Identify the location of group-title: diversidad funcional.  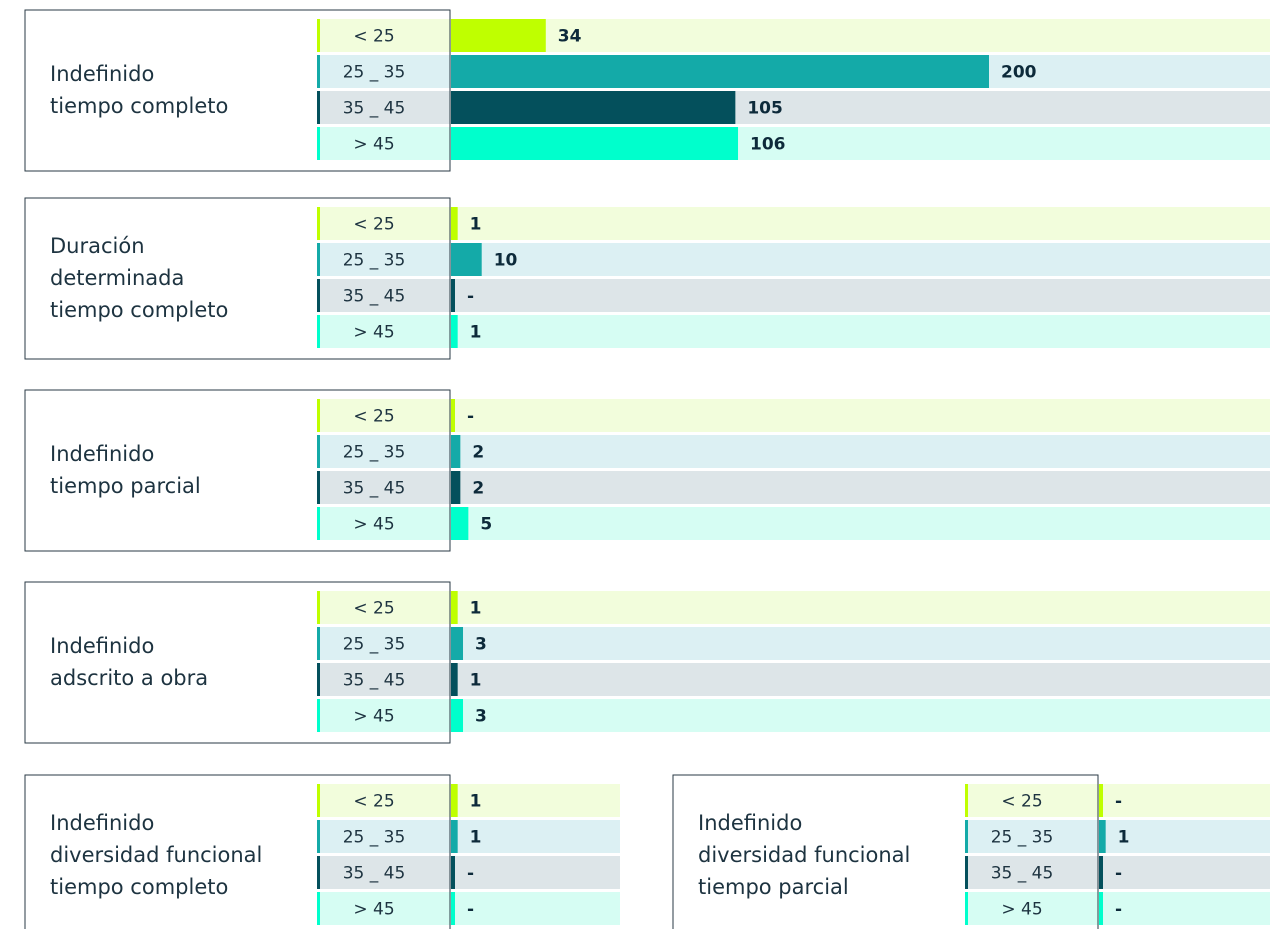
(156, 855).